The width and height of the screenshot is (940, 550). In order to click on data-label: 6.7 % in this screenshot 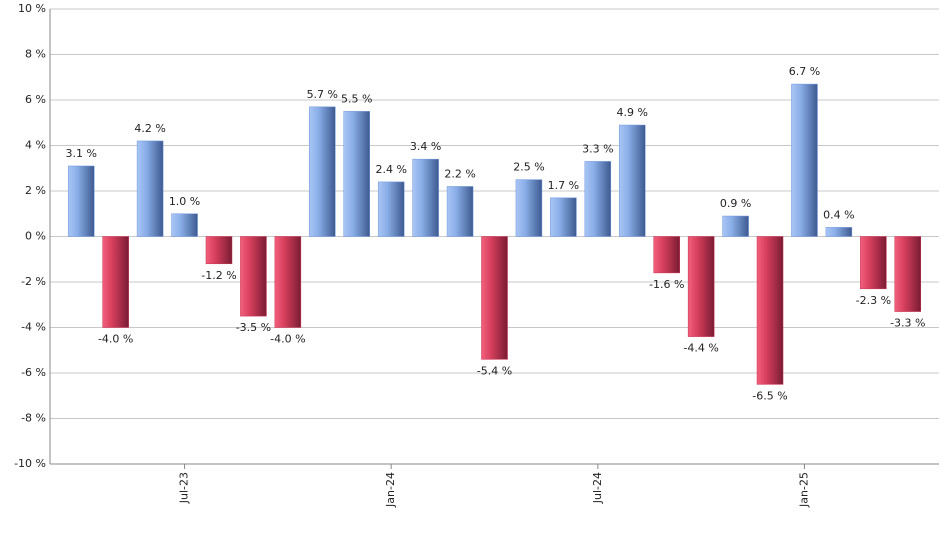, I will do `click(804, 71)`.